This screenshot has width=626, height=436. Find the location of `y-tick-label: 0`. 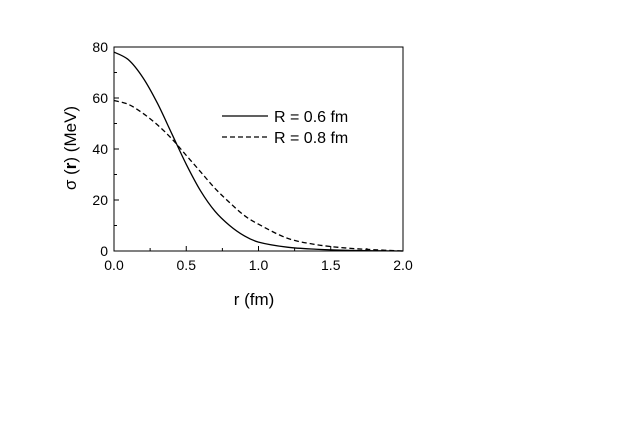

y-tick-label: 0 is located at coordinates (104, 251).